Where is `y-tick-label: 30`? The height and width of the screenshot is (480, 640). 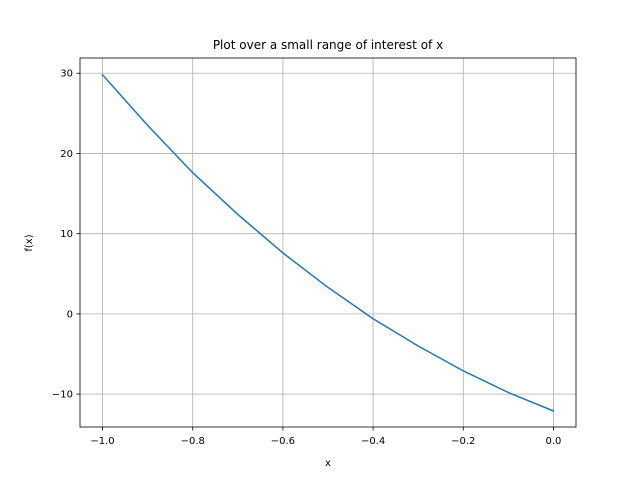
y-tick-label: 30 is located at coordinates (66, 74).